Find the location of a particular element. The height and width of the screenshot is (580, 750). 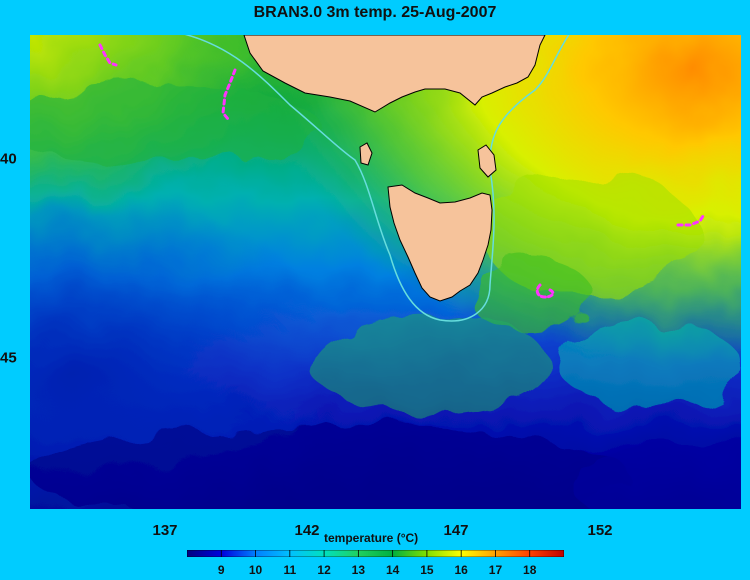

colorbar-tick-label: 11 is located at coordinates (290, 570).